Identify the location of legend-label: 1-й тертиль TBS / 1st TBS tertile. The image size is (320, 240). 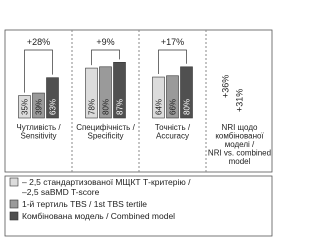
(84, 204).